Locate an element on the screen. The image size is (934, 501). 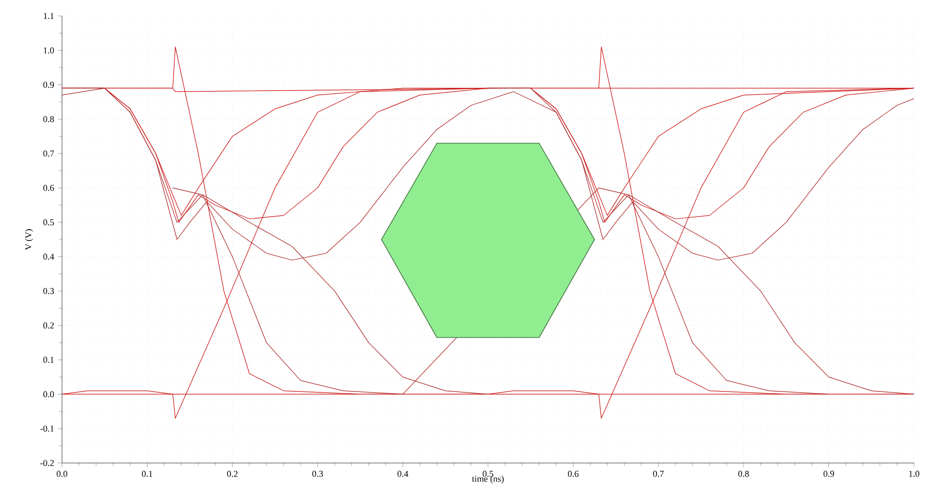
y-tick-label: -0.2 is located at coordinates (47, 463).